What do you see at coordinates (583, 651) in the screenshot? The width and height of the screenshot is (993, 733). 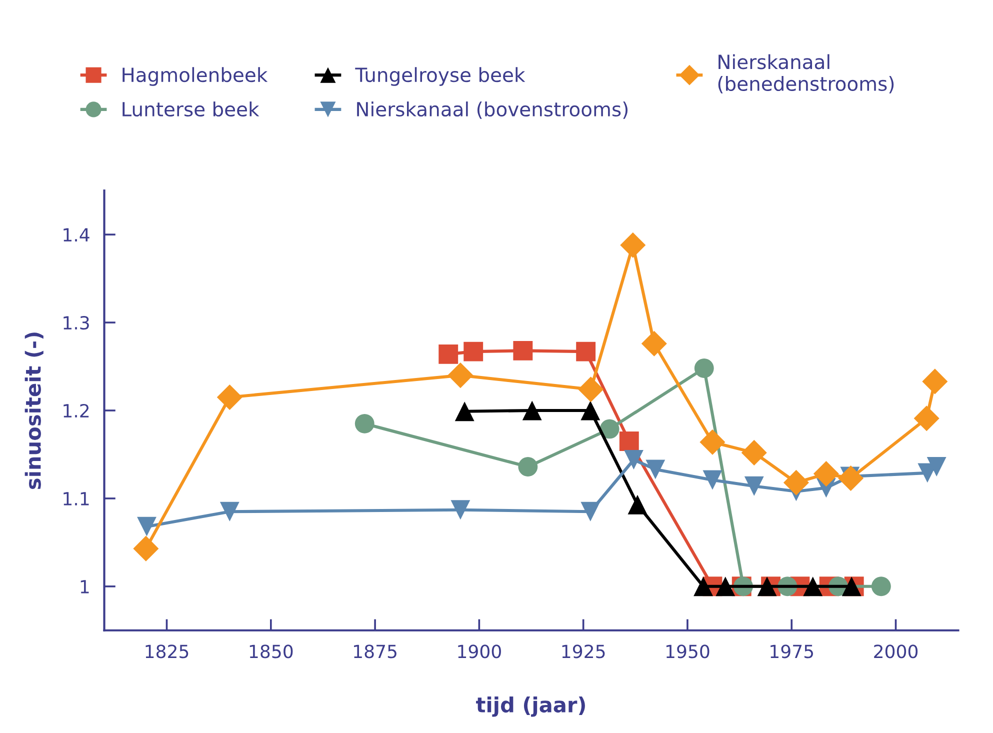 I see `x-tick-label: 1925` at bounding box center [583, 651].